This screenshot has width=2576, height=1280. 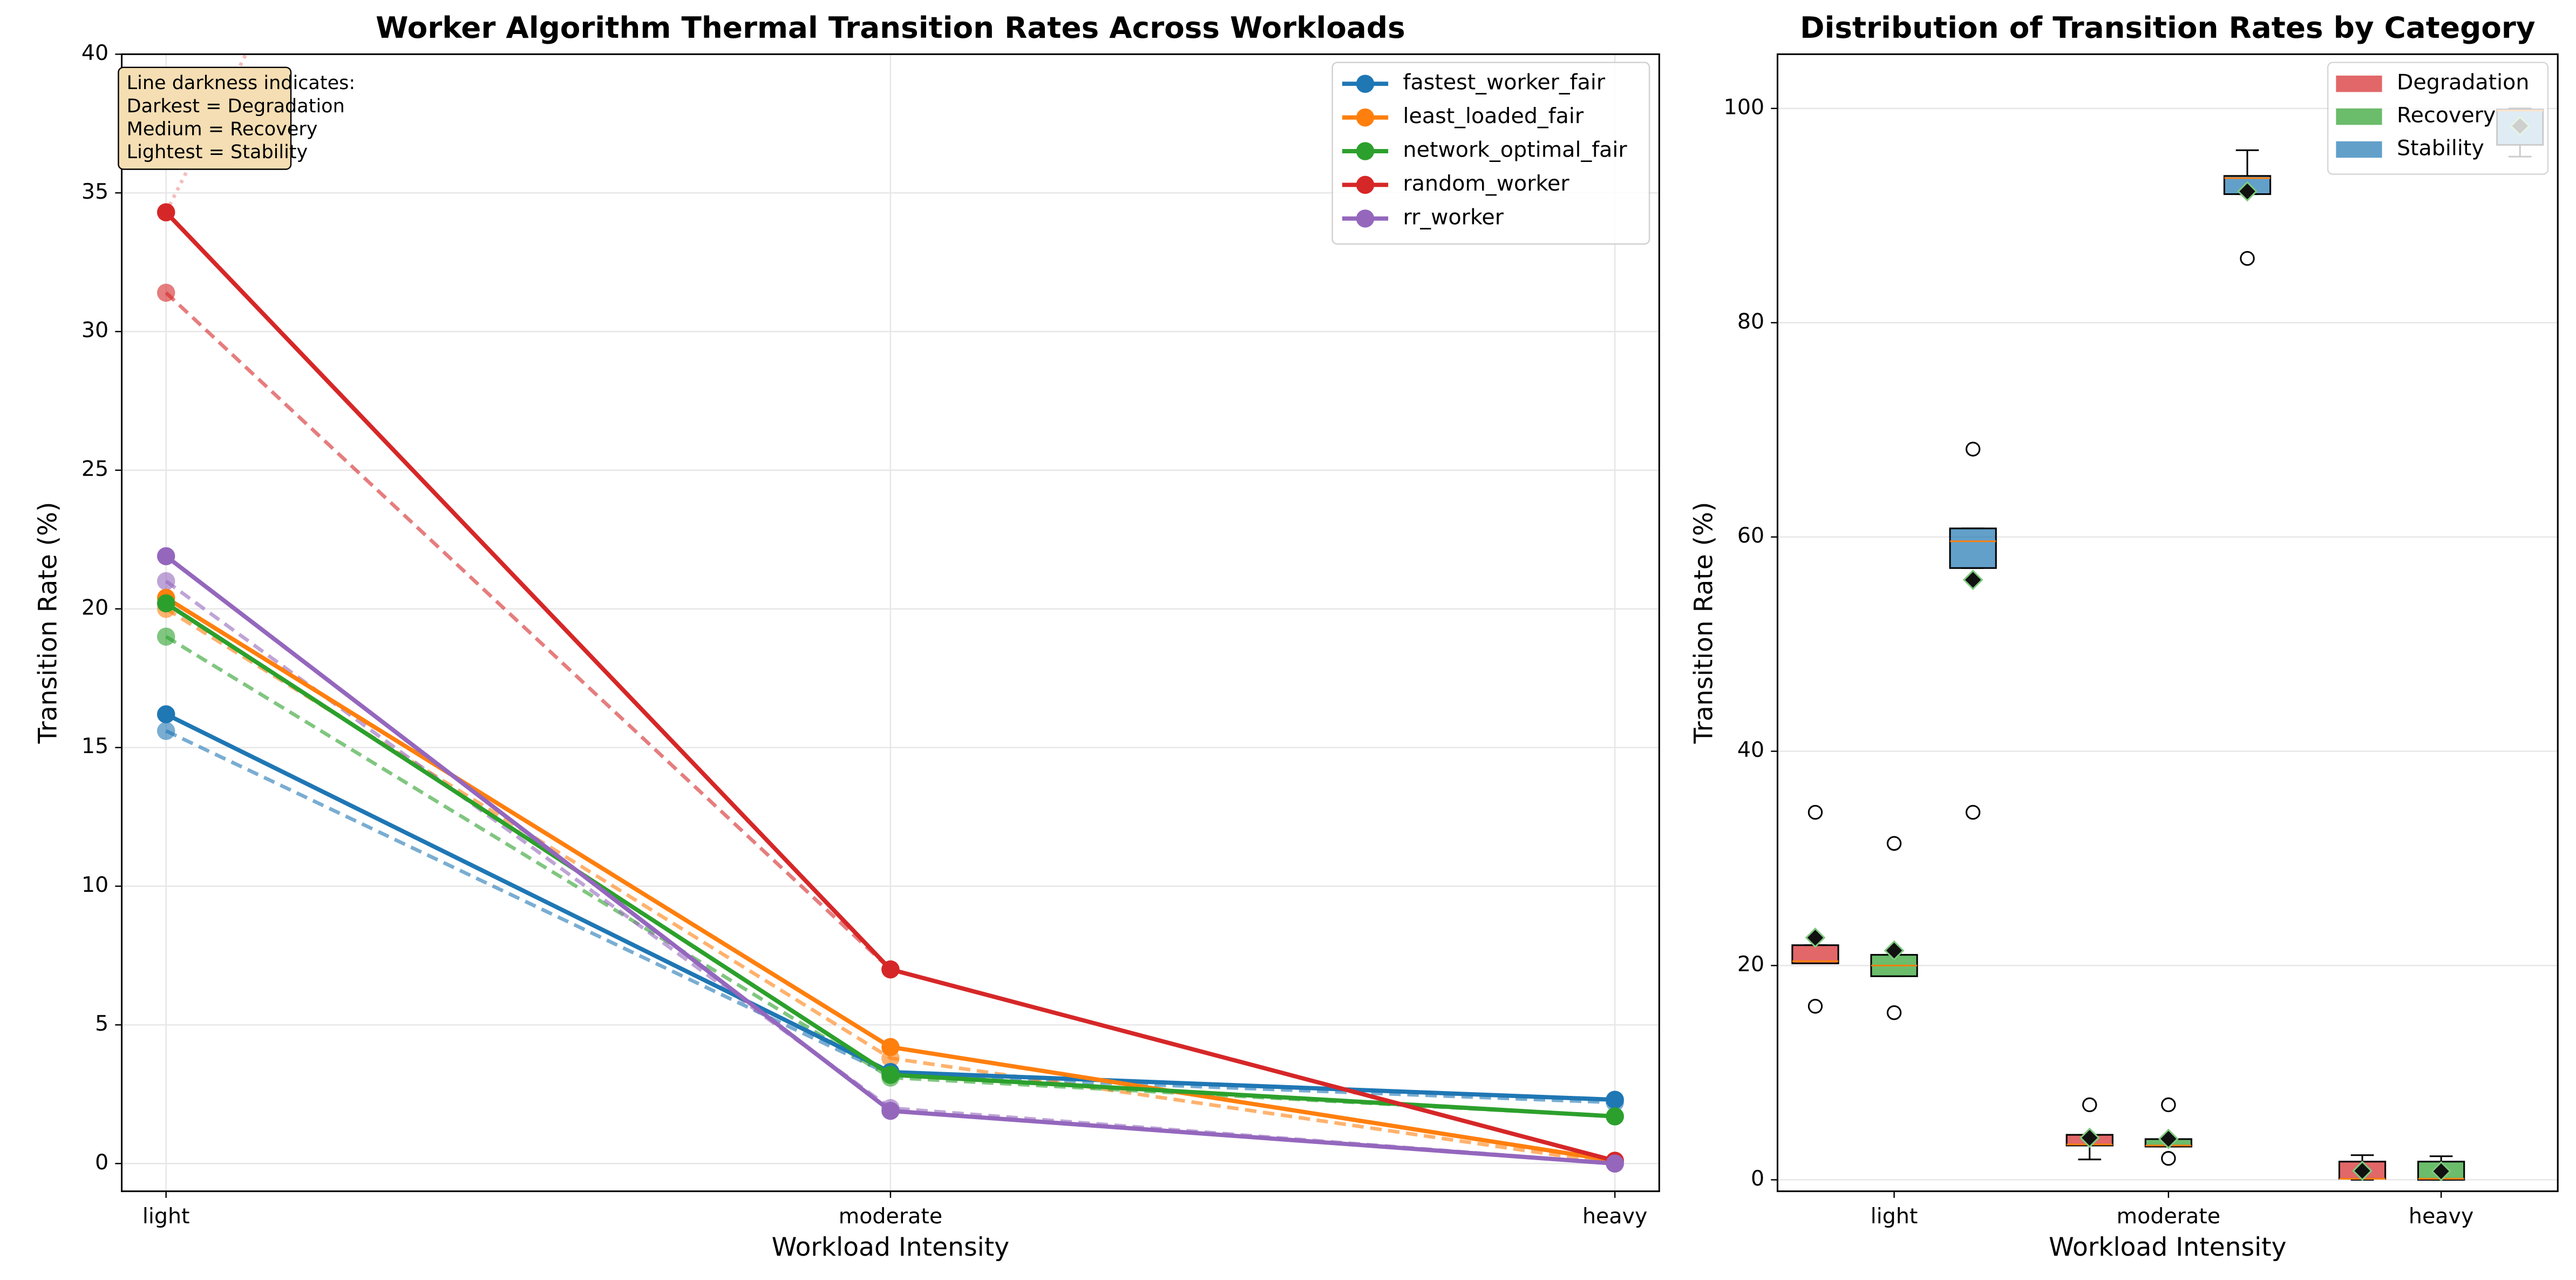 What do you see at coordinates (236, 106) in the screenshot?
I see `annotation-text: Darkest = Degradation` at bounding box center [236, 106].